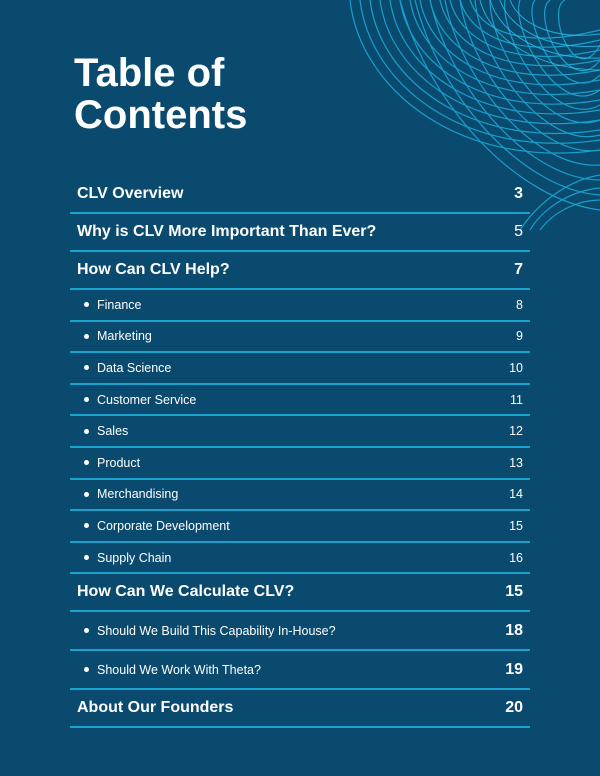 The width and height of the screenshot is (600, 776). Describe the element at coordinates (516, 494) in the screenshot. I see `toc-entry-page: 14` at that location.